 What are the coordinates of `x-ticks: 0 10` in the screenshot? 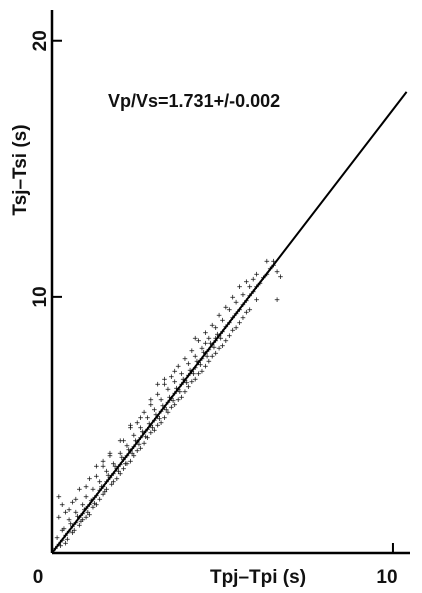 It's located at (215, 565).